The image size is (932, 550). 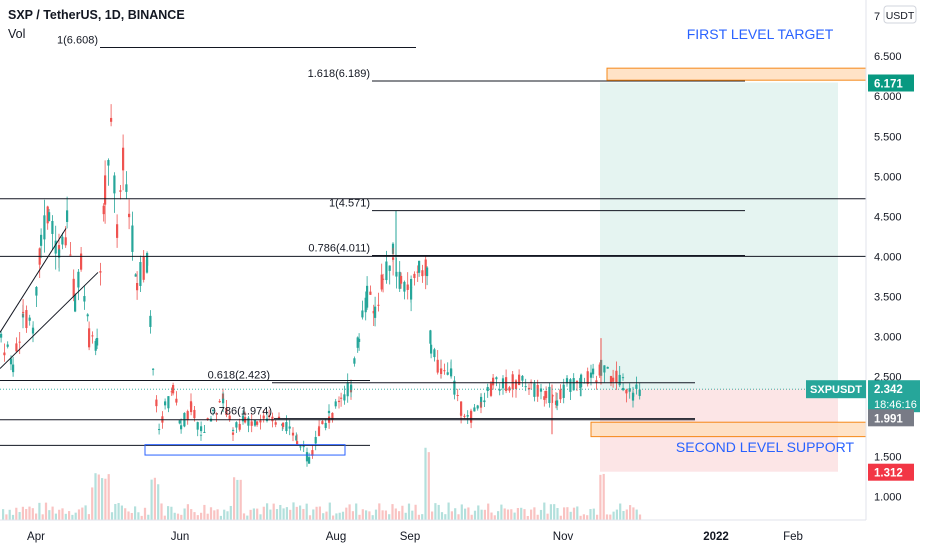 What do you see at coordinates (765, 447) in the screenshot?
I see `annotation-second-level-support: SECOND LEVEL SUPPORT` at bounding box center [765, 447].